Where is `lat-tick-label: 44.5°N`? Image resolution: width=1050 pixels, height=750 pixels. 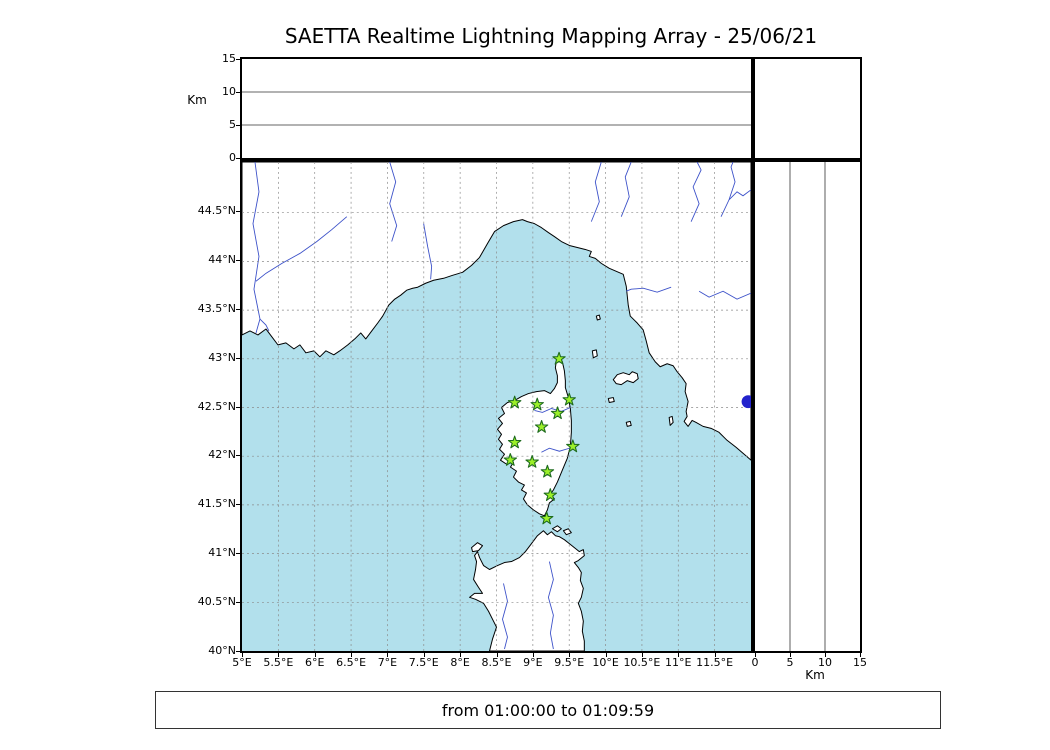
lat-tick-label: 44.5°N is located at coordinates (216, 210).